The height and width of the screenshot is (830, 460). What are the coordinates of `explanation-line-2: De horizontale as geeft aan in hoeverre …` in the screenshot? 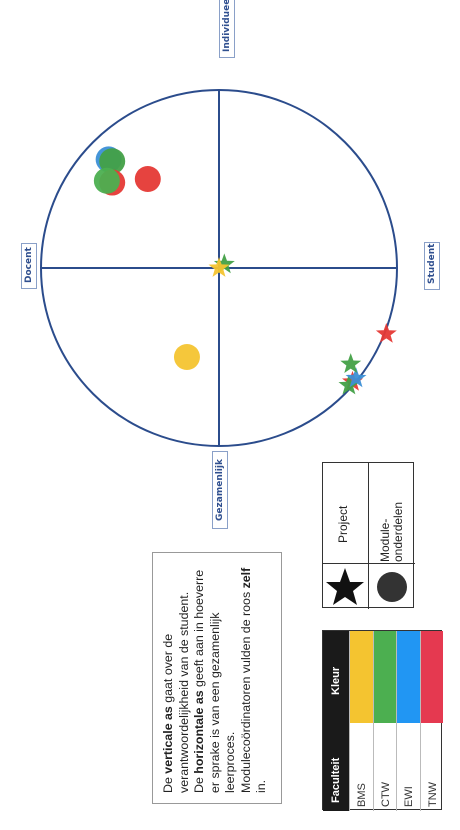 It's located at (214, 681).